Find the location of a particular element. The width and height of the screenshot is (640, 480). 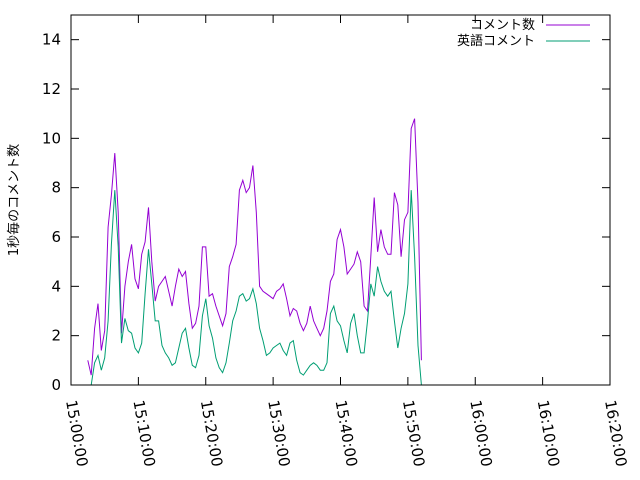

x-tick-label: 16:20:00 is located at coordinates (615, 433).